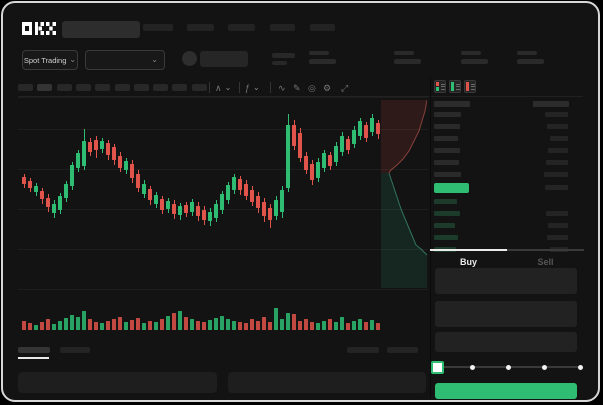 Image resolution: width=603 pixels, height=405 pixels. What do you see at coordinates (470, 86) in the screenshot?
I see `book-asks-only-icon` at bounding box center [470, 86].